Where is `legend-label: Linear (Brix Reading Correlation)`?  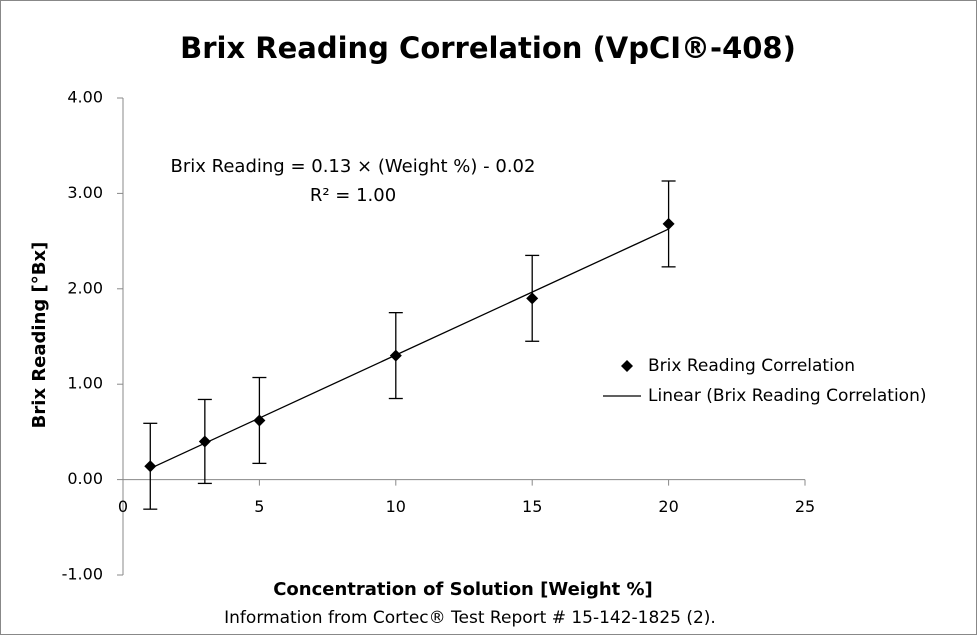 legend-label: Linear (Brix Reading Correlation) is located at coordinates (787, 396).